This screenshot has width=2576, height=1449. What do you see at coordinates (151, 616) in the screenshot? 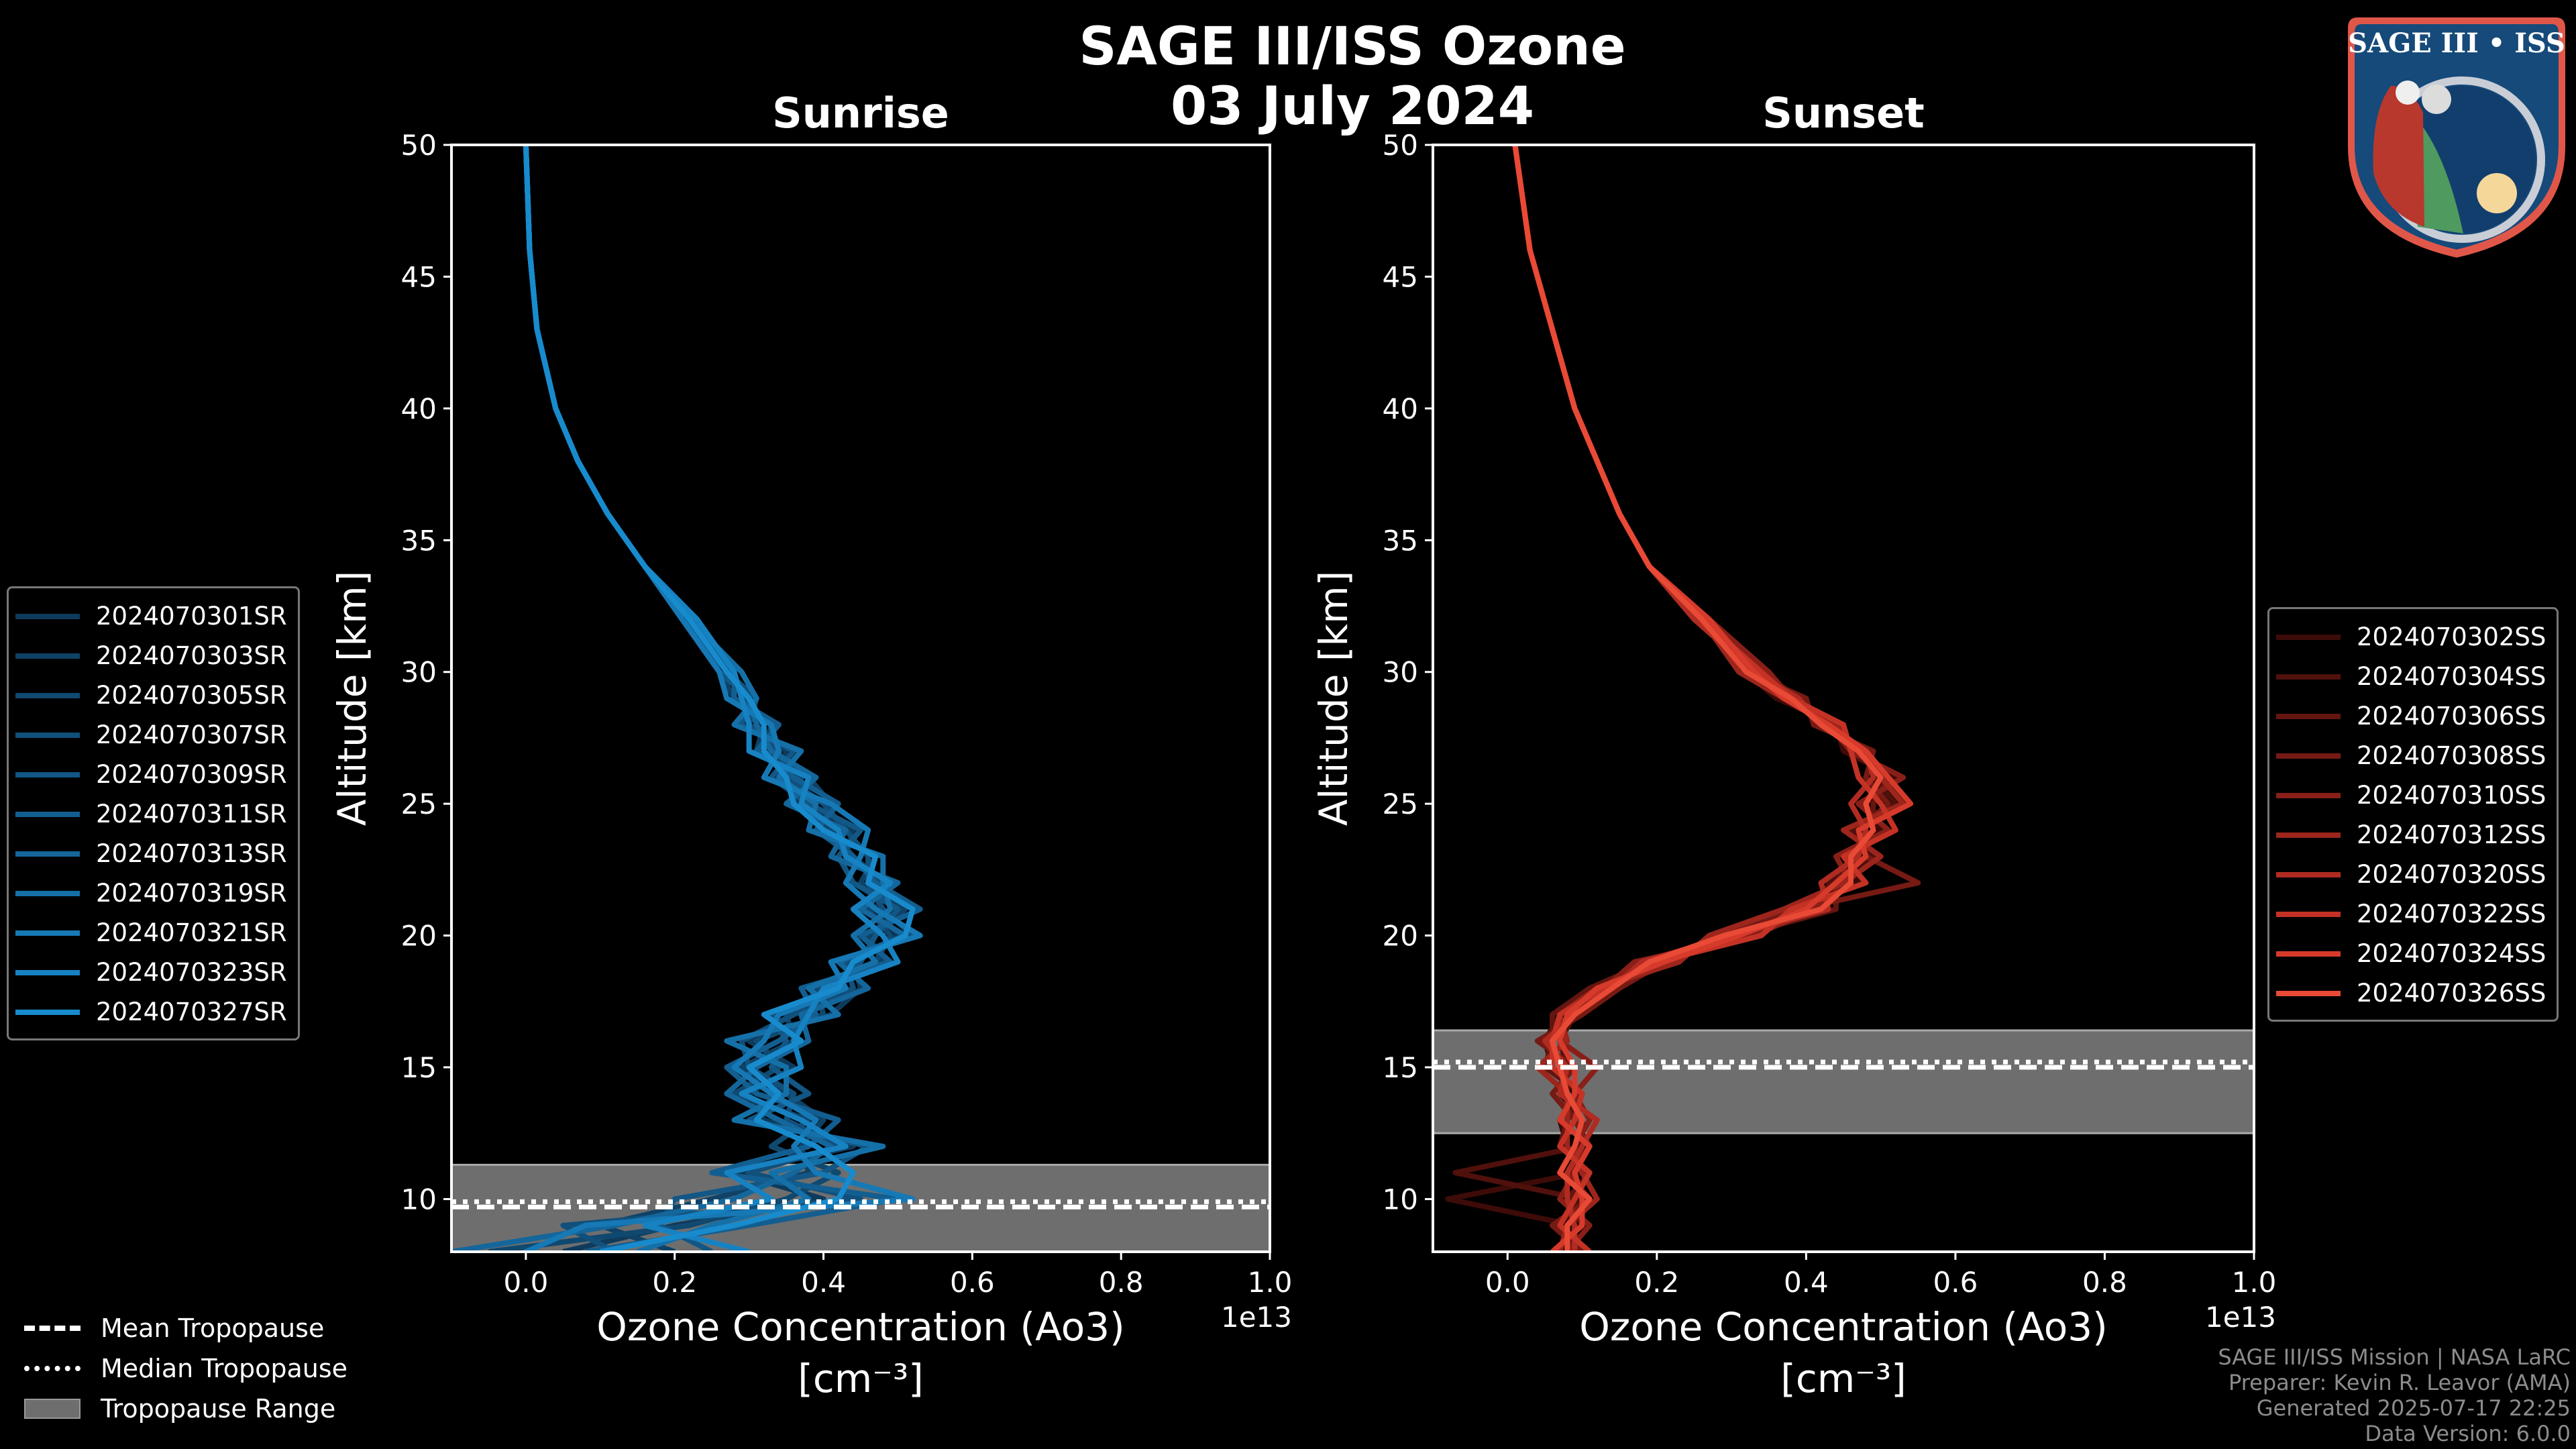
I see `legend-item: 2024070301SR` at bounding box center [151, 616].